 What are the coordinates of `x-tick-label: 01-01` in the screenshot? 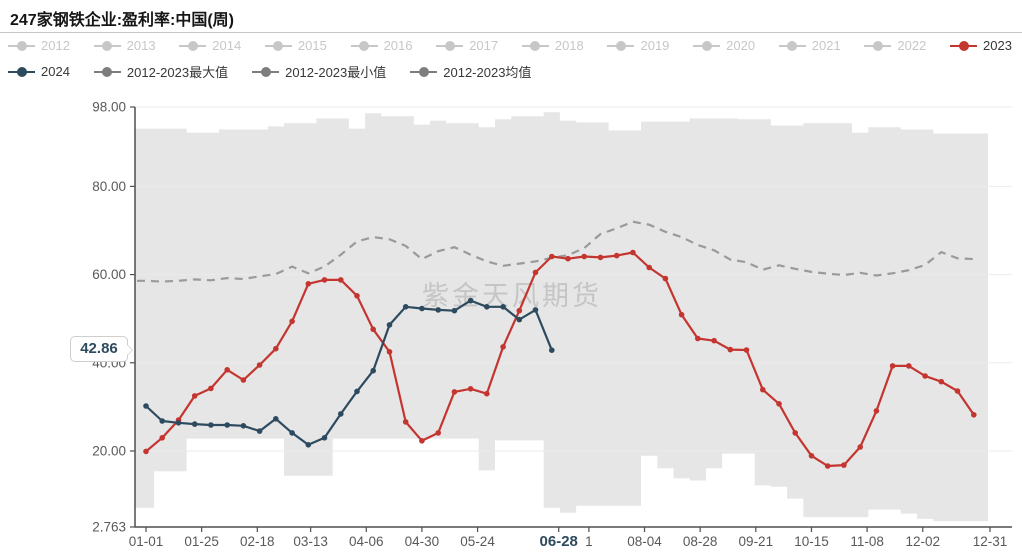 It's located at (146, 541).